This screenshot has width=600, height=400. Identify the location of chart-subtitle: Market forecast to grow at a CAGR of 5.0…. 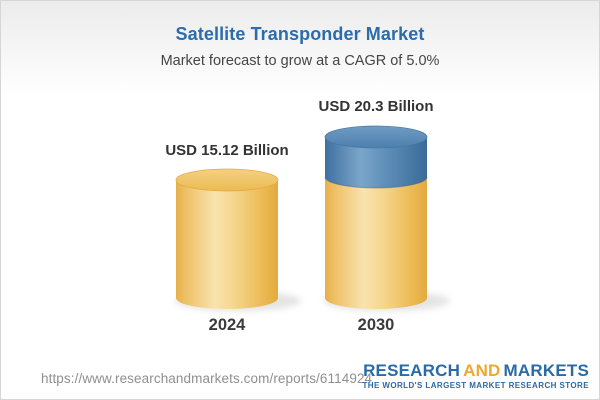
(300, 61).